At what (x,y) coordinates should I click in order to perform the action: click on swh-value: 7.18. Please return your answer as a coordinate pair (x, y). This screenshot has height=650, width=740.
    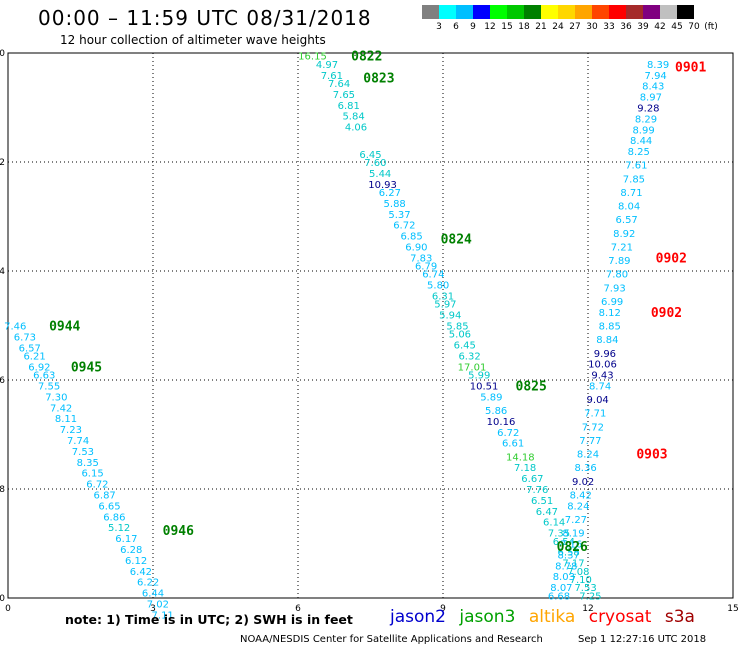
    Looking at the image, I should click on (525, 468).